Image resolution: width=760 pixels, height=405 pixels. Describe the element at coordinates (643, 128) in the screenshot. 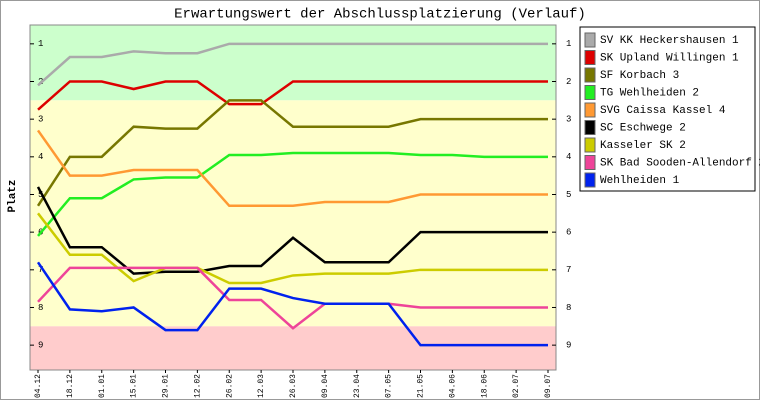

I see `legend-label: SC Eschwege 2` at that location.